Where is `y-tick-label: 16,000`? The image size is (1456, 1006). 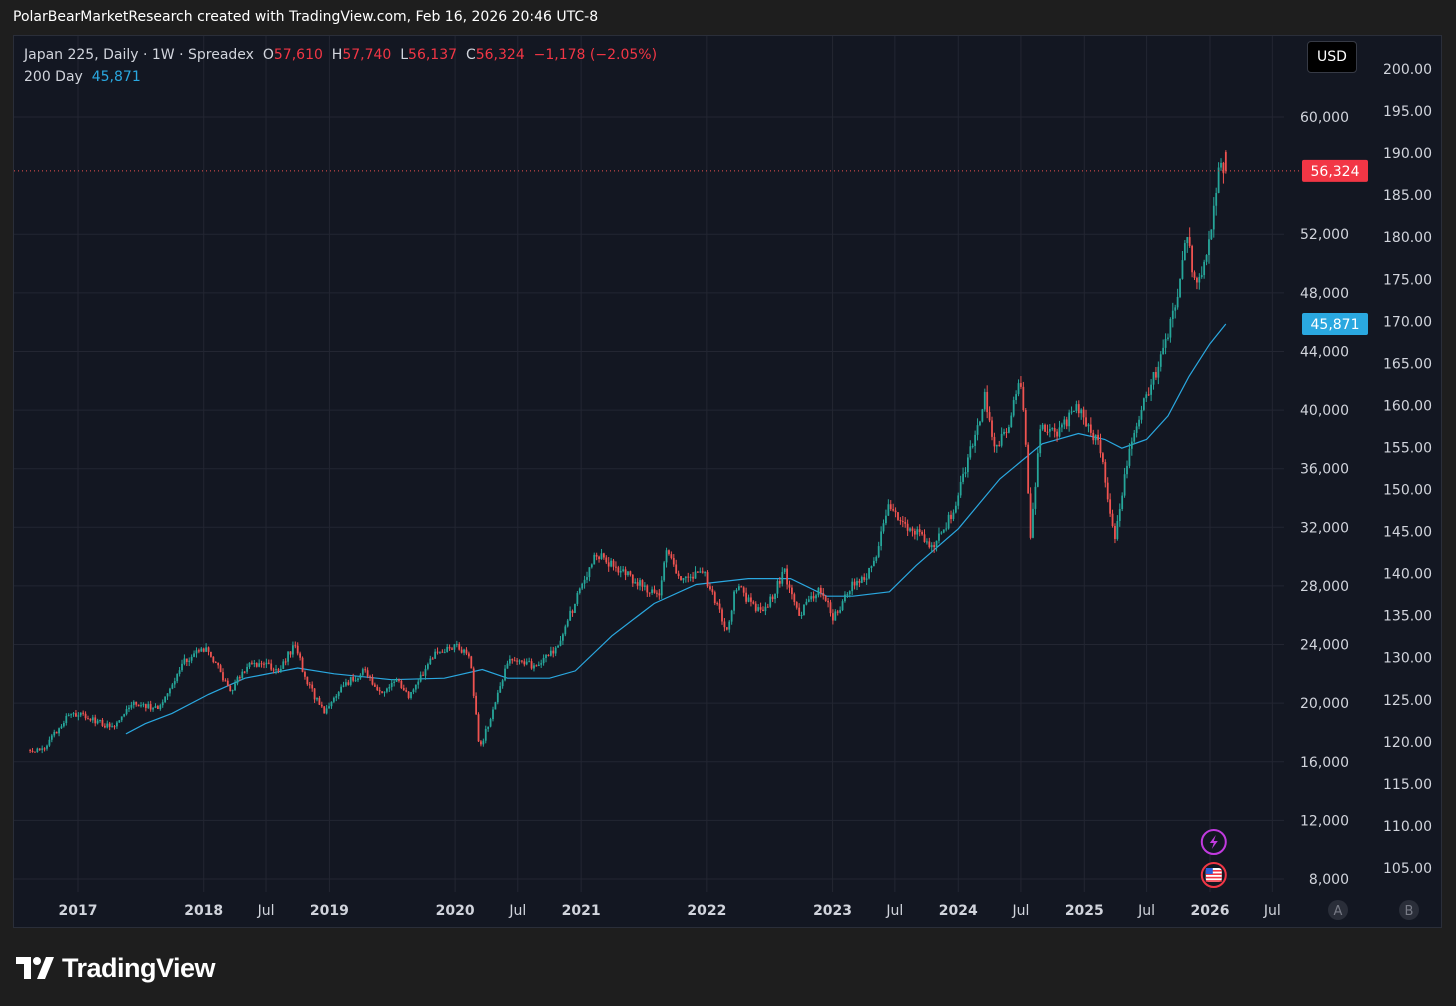 y-tick-label: 16,000 is located at coordinates (1324, 763).